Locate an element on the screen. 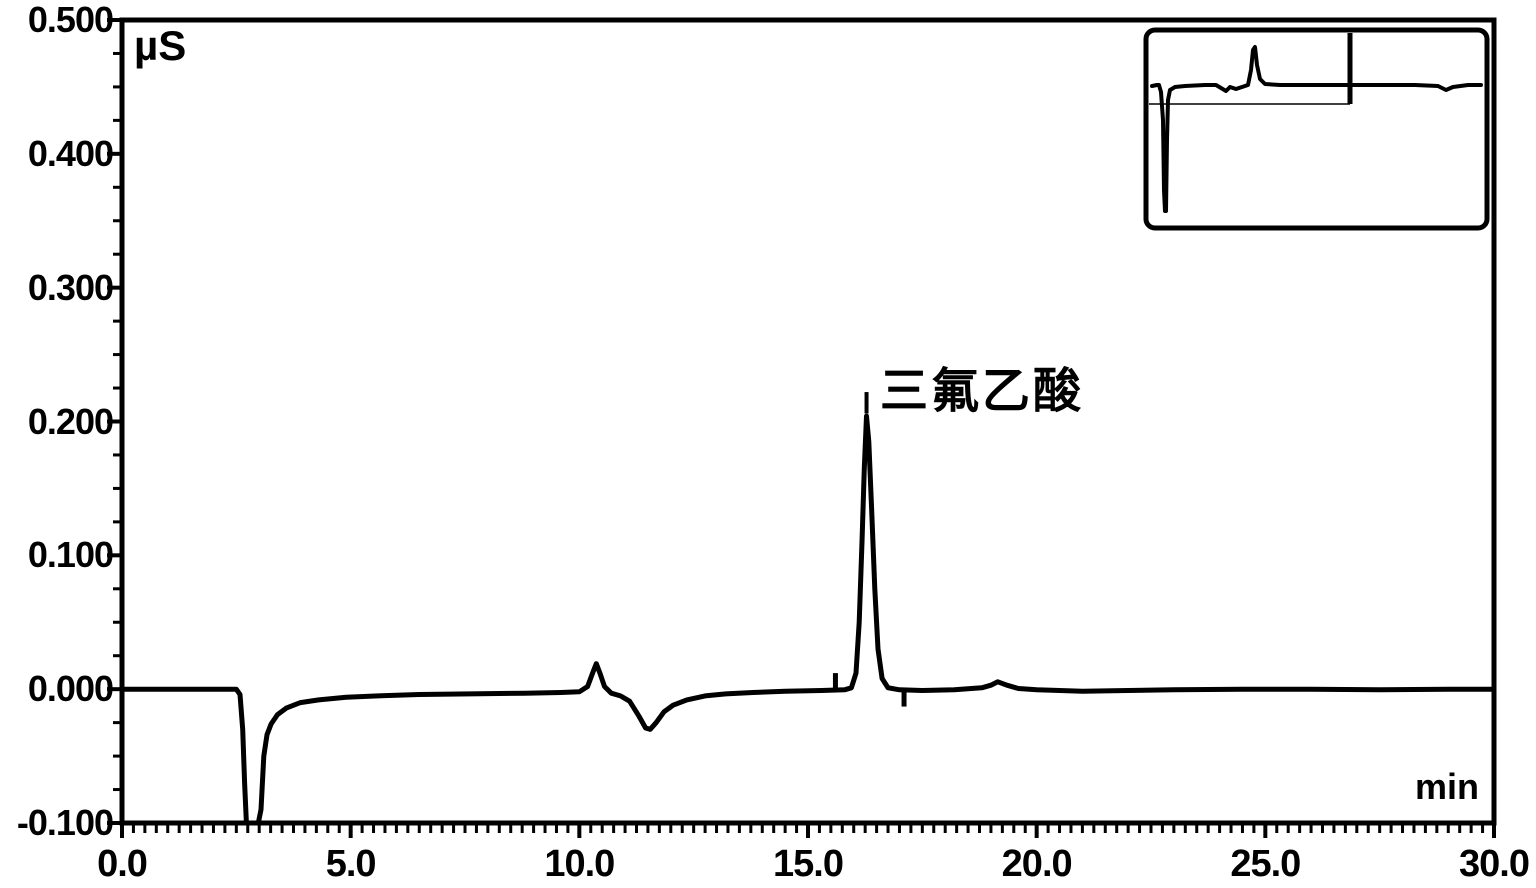  overview-inset is located at coordinates (1316, 129).